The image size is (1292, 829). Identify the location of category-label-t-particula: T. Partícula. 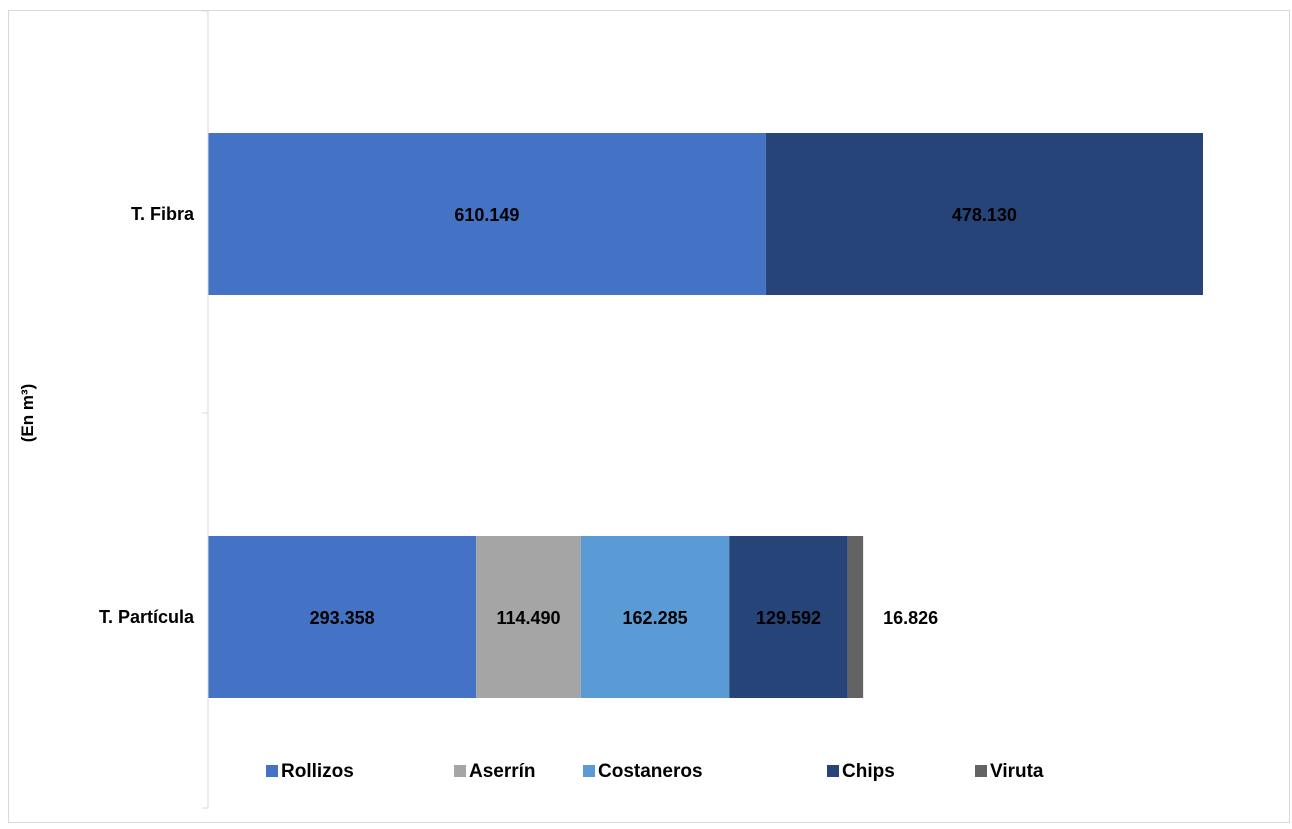
(147, 617).